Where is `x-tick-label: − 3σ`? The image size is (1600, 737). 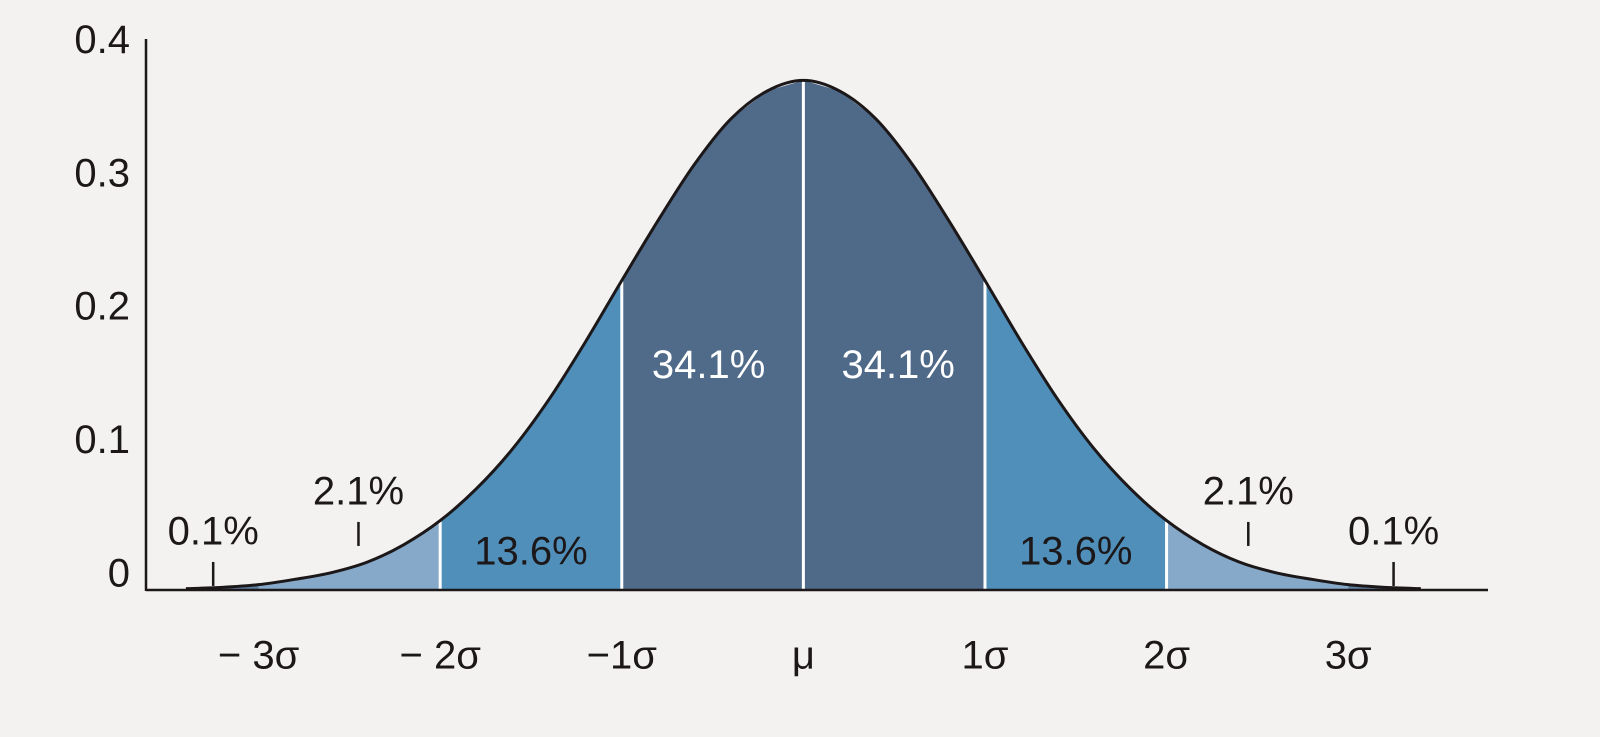 x-tick-label: − 3σ is located at coordinates (259, 656).